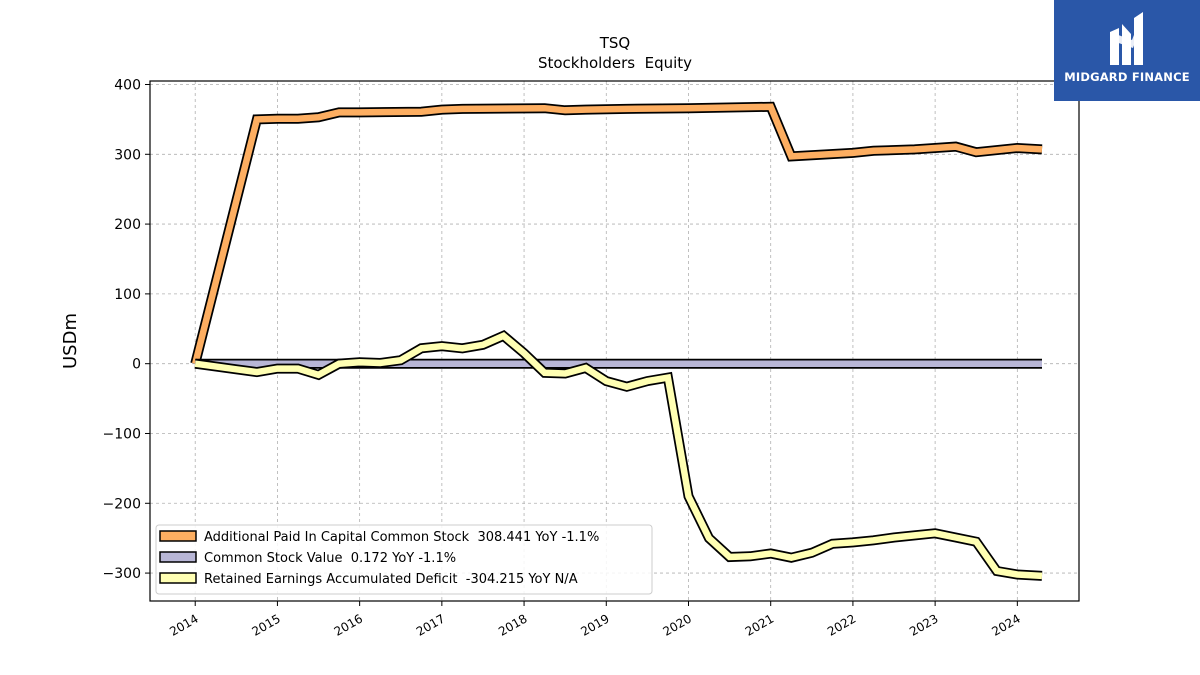 The height and width of the screenshot is (675, 1200). I want to click on y-tick-label: 0, so click(136, 365).